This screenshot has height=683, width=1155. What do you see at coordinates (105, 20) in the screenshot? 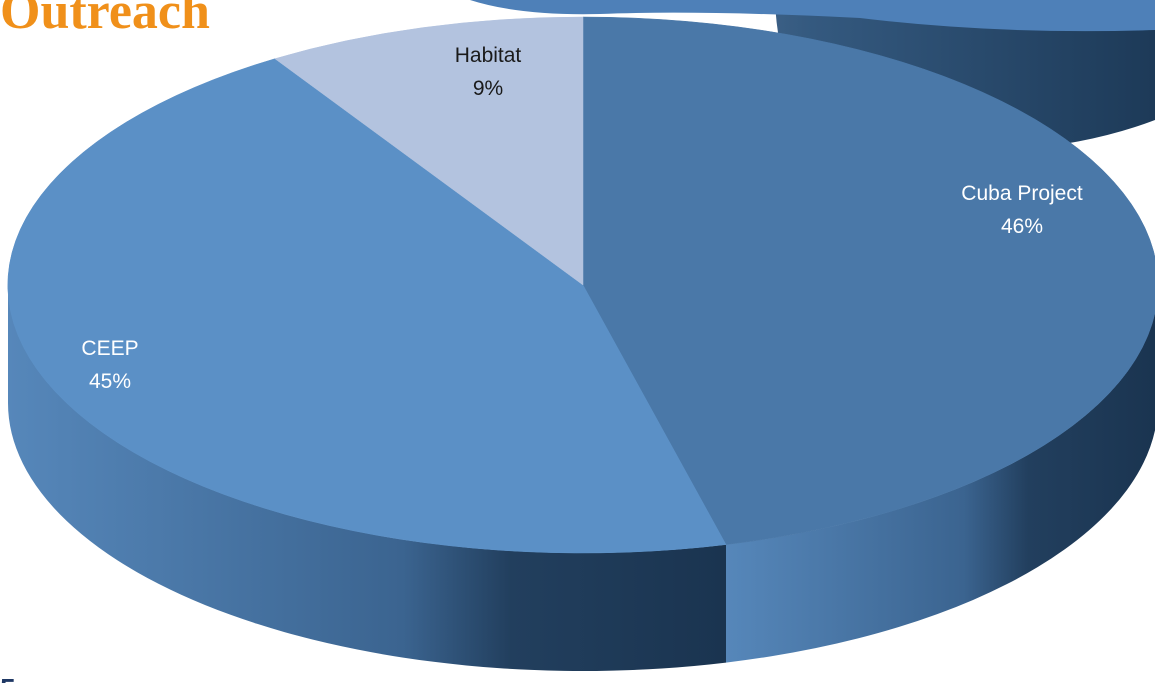
I see `chart-title: Outreach` at bounding box center [105, 20].